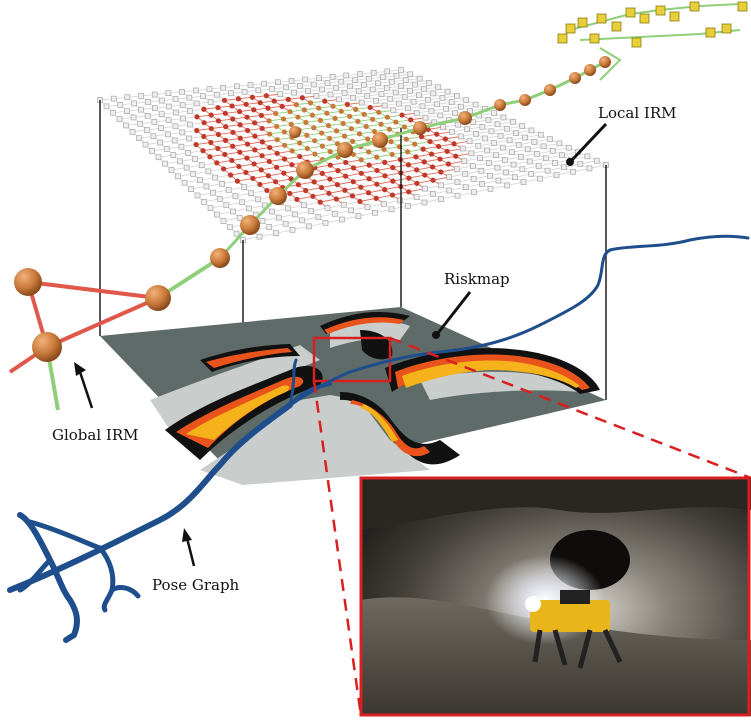 Image resolution: width=751 pixels, height=721 pixels. Describe the element at coordinates (637, 113) in the screenshot. I see `local-irm-label: Local IRM` at that location.